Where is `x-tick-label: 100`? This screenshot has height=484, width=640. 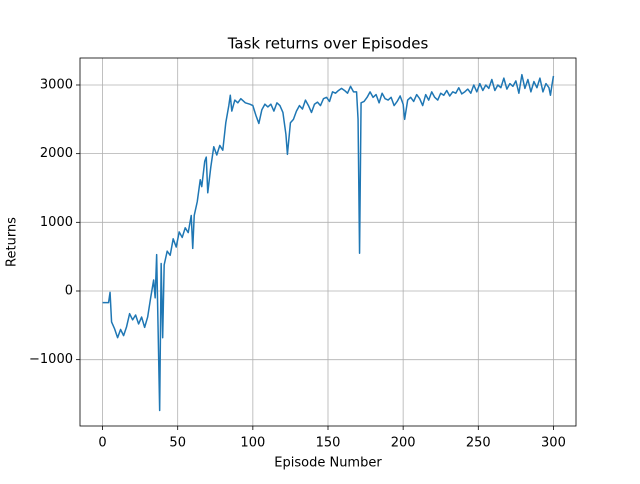 x-tick-label: 100 is located at coordinates (252, 443).